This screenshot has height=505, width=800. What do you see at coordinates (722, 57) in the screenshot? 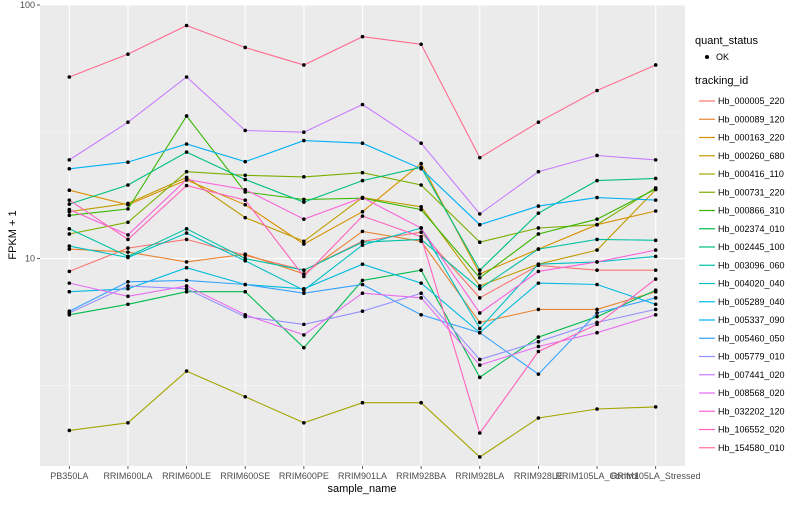
I see `legend-quant-status-label: OK` at bounding box center [722, 57].